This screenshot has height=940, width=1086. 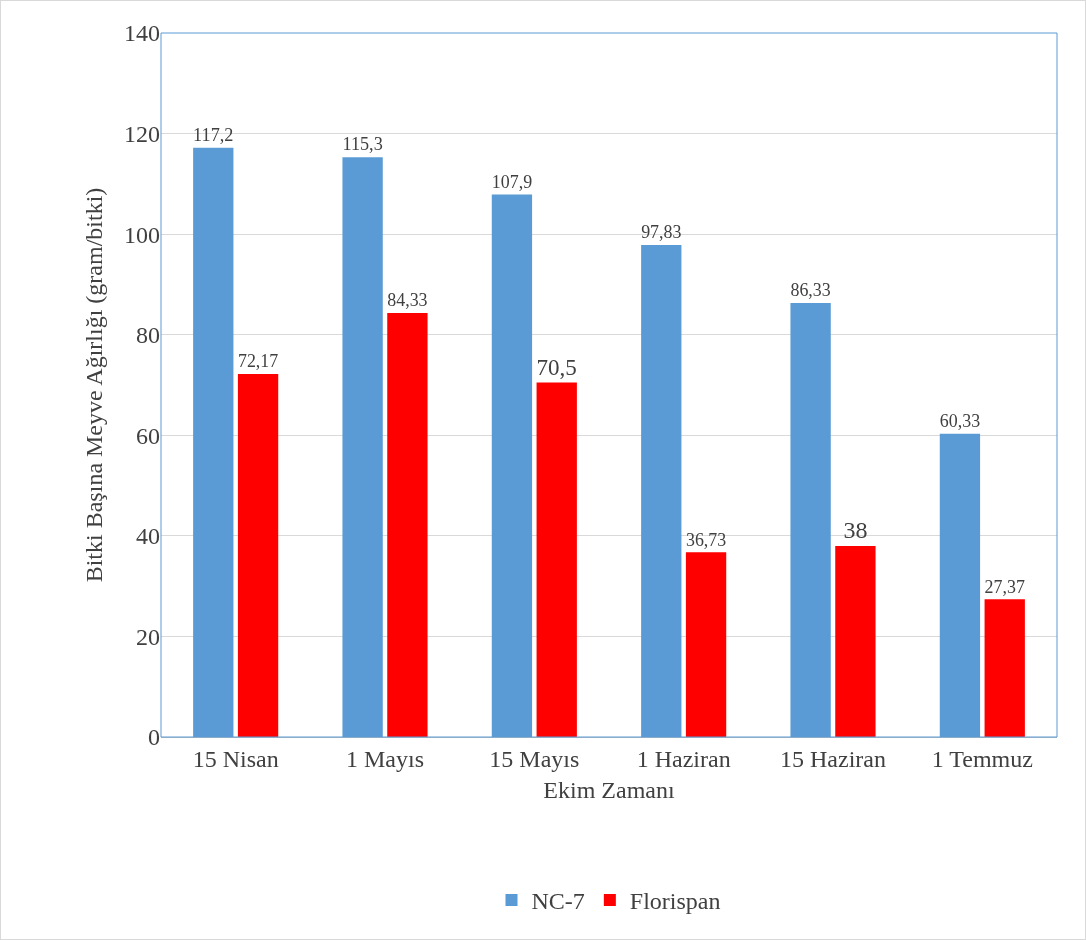 What do you see at coordinates (512, 181) in the screenshot?
I see `data-label: 107,9` at bounding box center [512, 181].